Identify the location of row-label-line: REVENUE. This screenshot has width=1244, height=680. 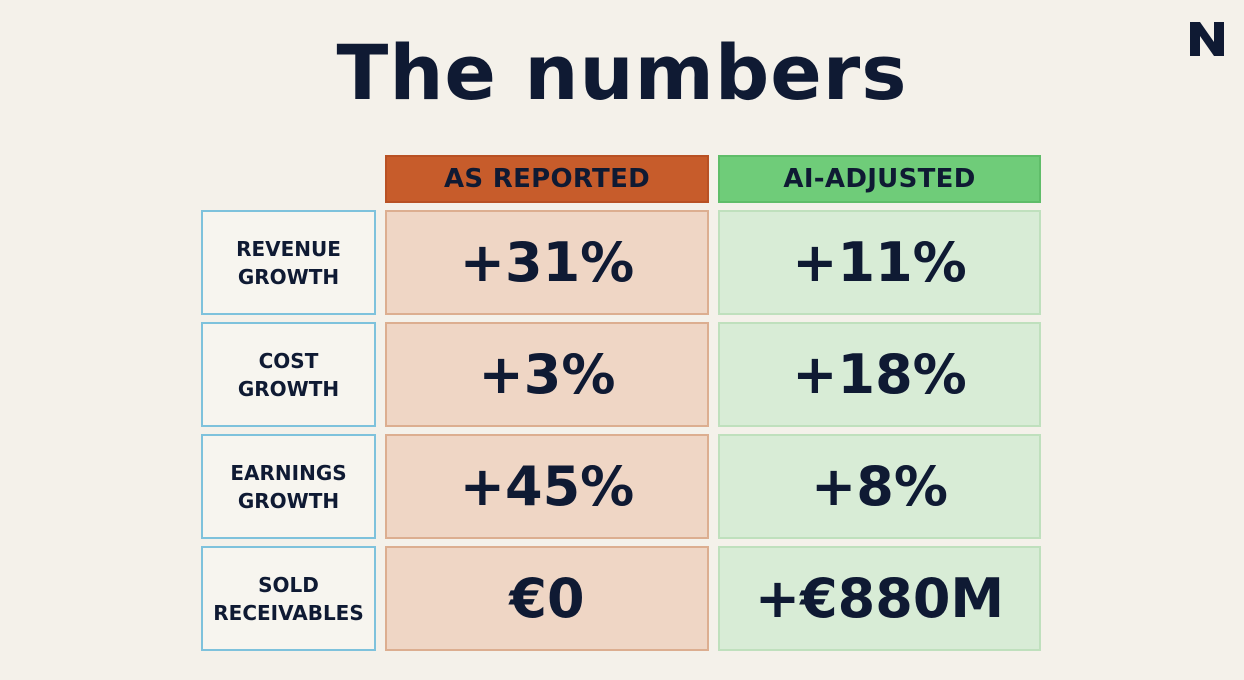
(288, 248).